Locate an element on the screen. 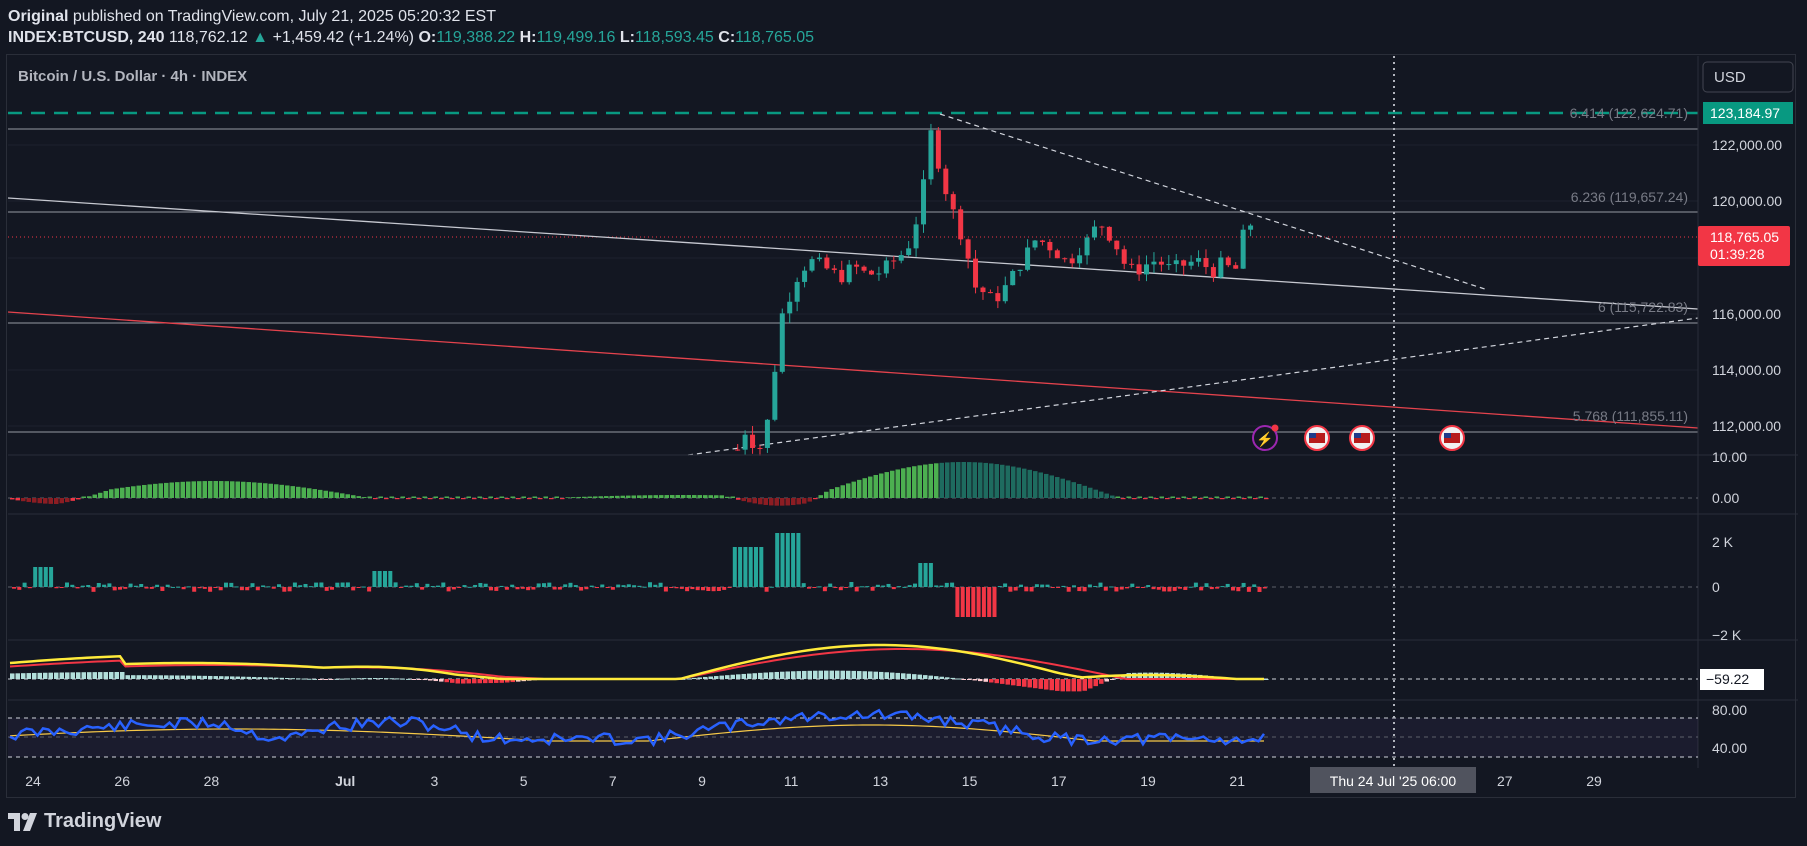  fib-label-6: 6 (115,722.83) is located at coordinates (1643, 307).